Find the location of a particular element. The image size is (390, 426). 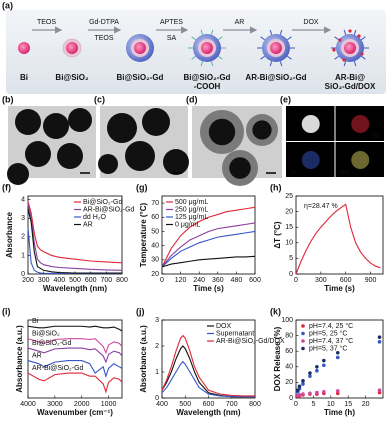

y-tick-label: 30 is located at coordinates (155, 260).